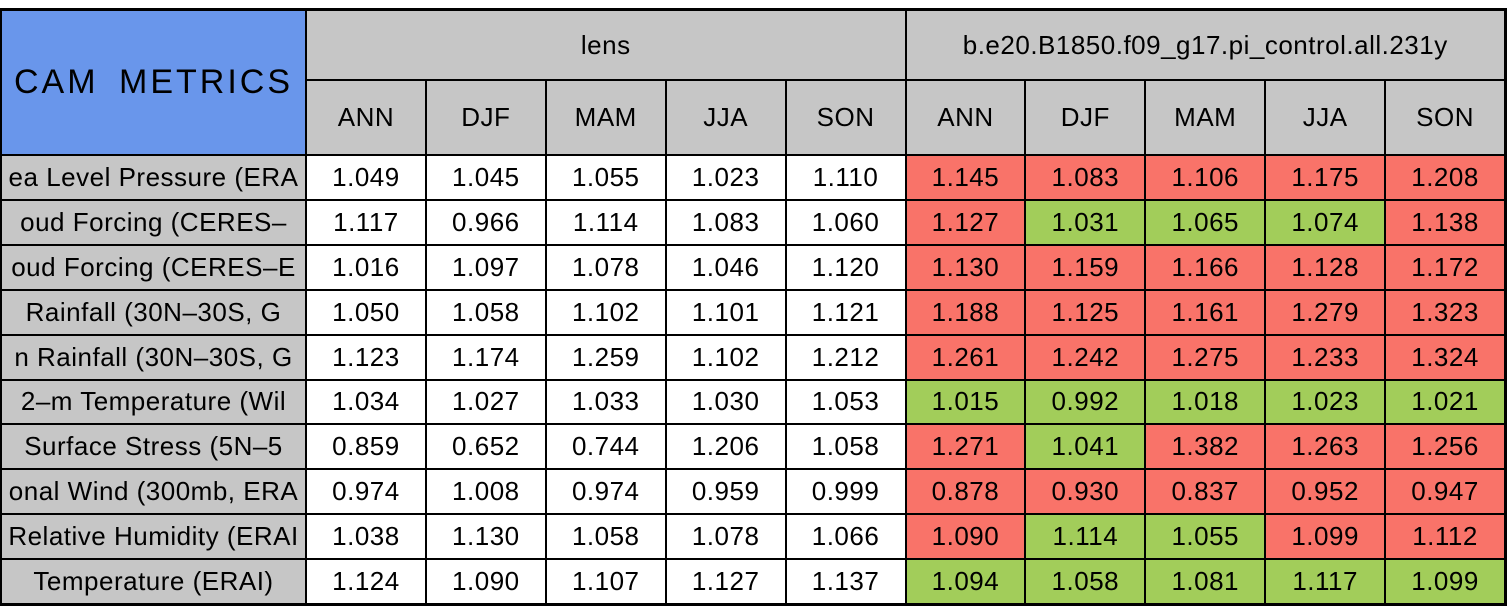  I want to click on control-value-cell: 1.090, so click(965, 537).